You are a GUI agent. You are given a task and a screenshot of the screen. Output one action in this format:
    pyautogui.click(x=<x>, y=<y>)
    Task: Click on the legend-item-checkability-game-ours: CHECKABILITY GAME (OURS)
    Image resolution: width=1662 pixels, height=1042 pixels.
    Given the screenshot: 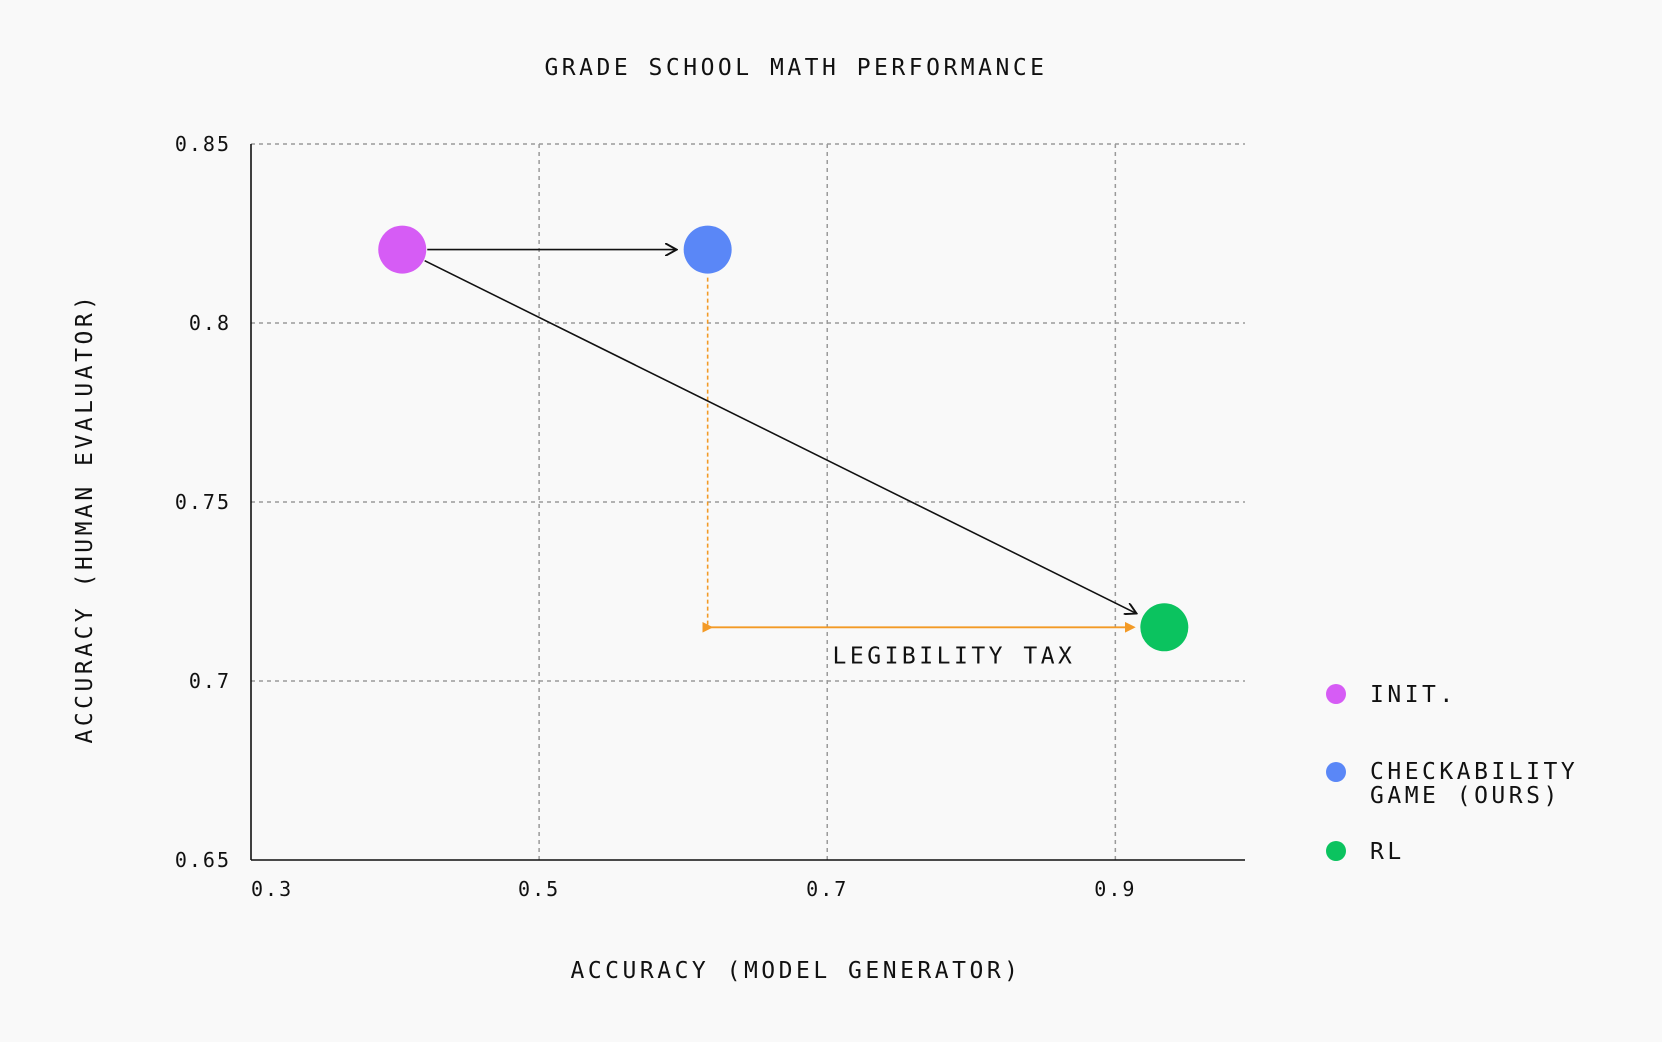 What is the action you would take?
    pyautogui.click(x=1452, y=784)
    